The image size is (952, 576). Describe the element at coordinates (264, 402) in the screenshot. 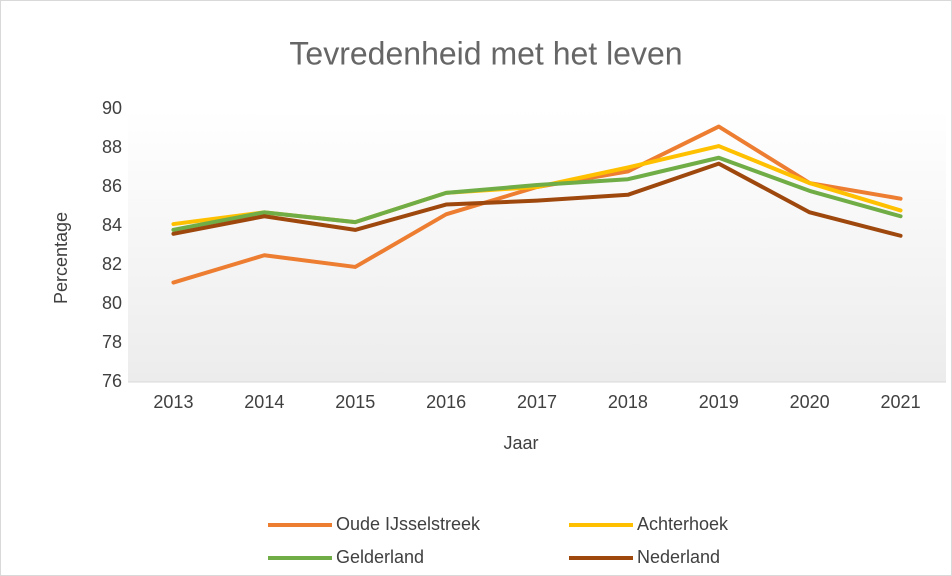

I see `x-tick-label: 2014` at that location.